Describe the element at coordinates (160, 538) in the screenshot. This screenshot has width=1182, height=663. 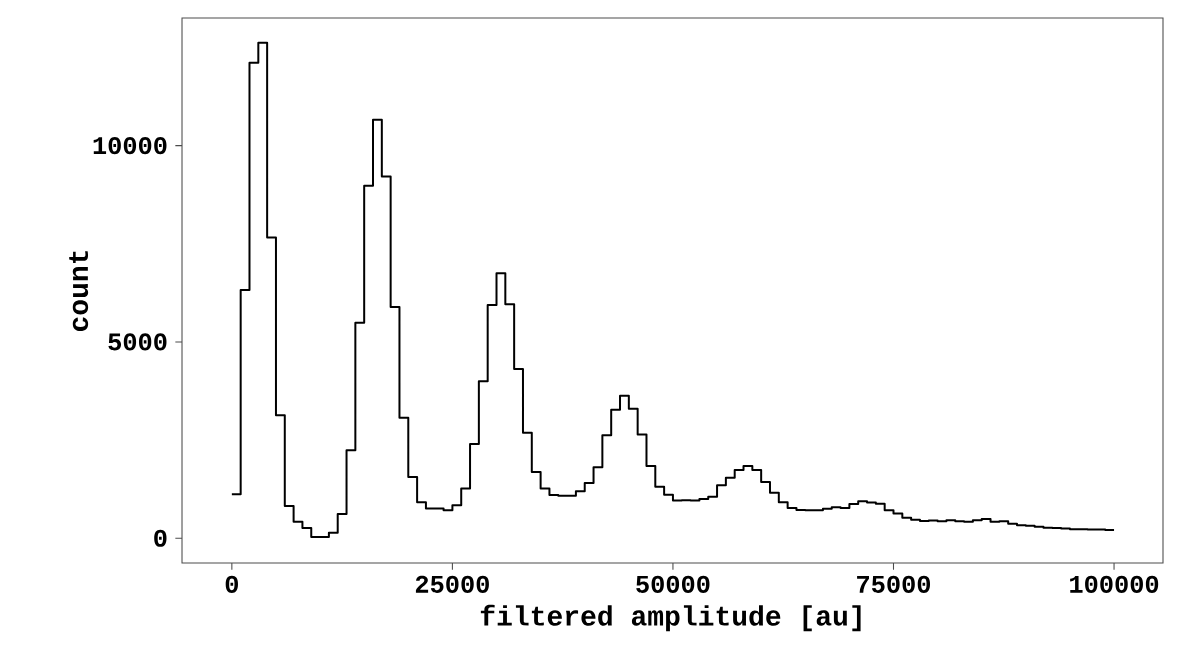
I see `y-tick-label: 0` at that location.